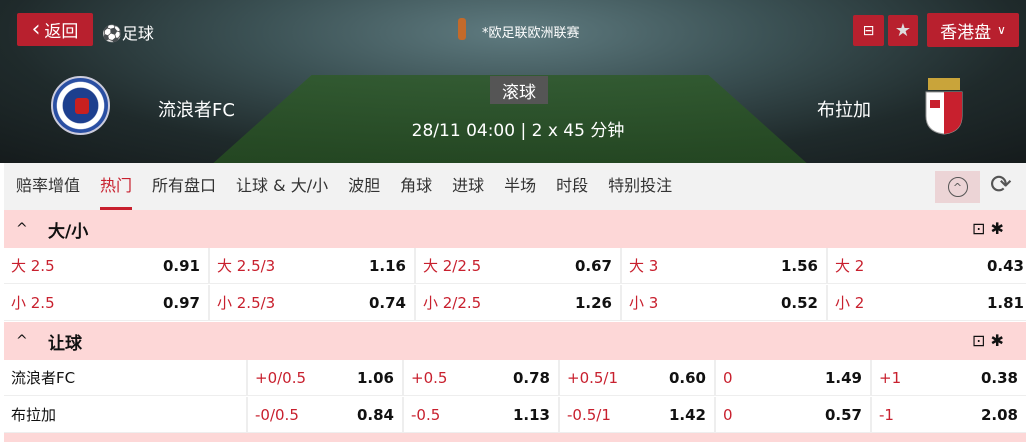 This screenshot has height=442, width=1026. Describe the element at coordinates (128, 33) in the screenshot. I see `sport-label: ⚽足球` at that location.